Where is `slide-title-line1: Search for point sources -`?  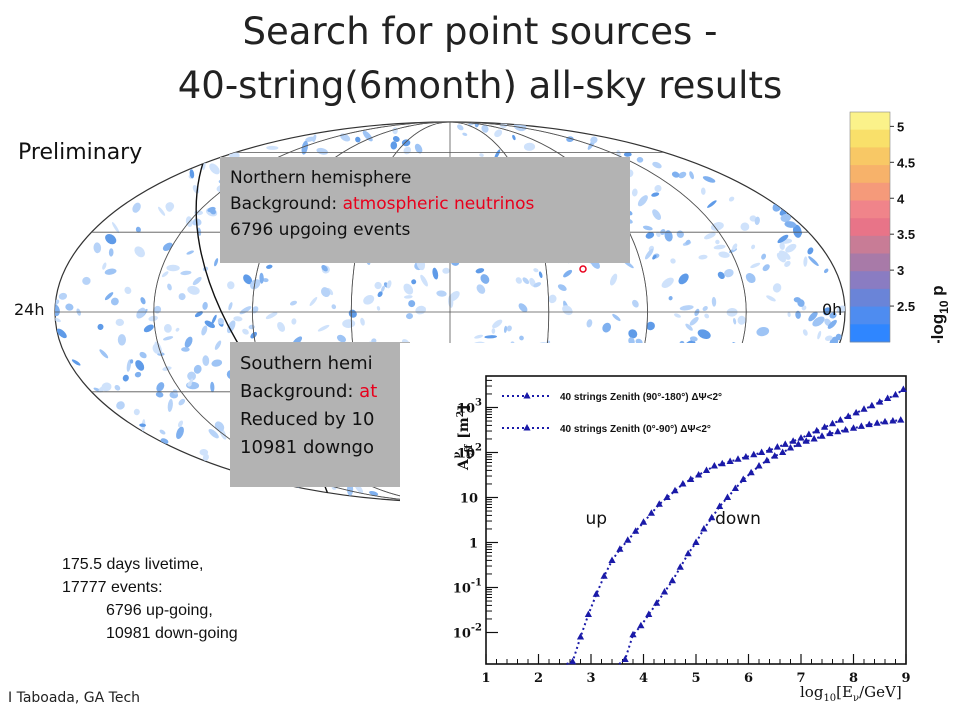 slide-title-line1: Search for point sources - is located at coordinates (480, 31).